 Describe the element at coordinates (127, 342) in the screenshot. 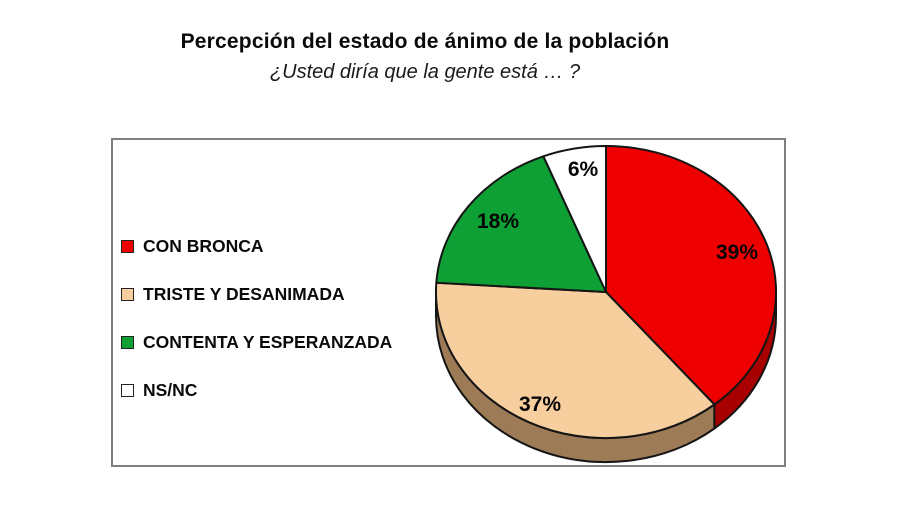

I see `legend-swatch-green-icon` at that location.